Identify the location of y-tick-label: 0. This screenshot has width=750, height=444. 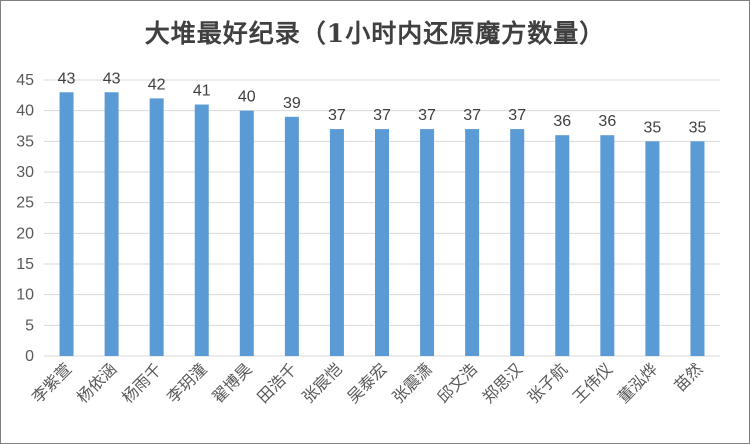
(29, 356).